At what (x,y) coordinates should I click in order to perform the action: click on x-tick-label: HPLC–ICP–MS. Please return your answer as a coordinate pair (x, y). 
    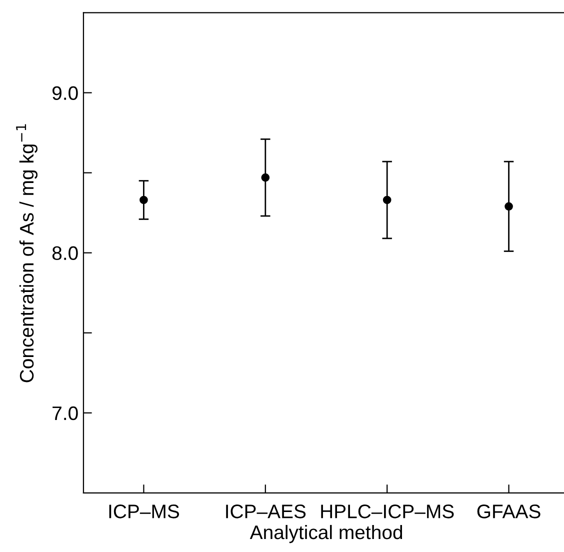
    Looking at the image, I should click on (387, 511).